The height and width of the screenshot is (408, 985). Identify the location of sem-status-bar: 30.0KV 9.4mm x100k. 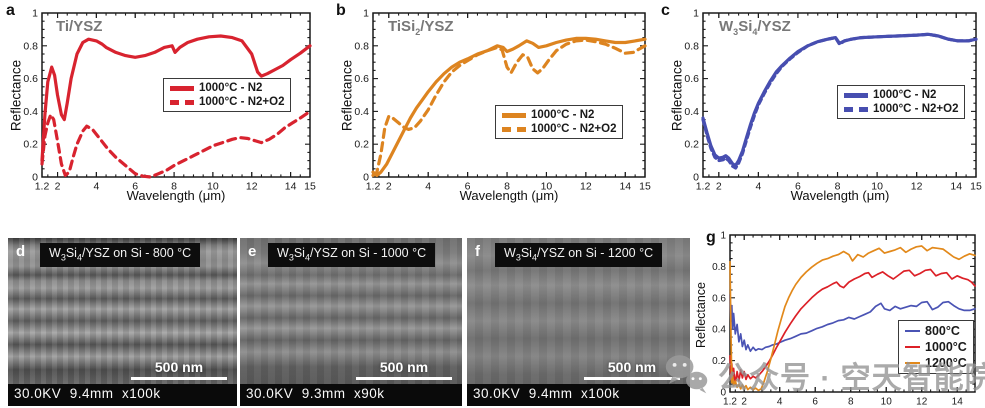
(578, 395).